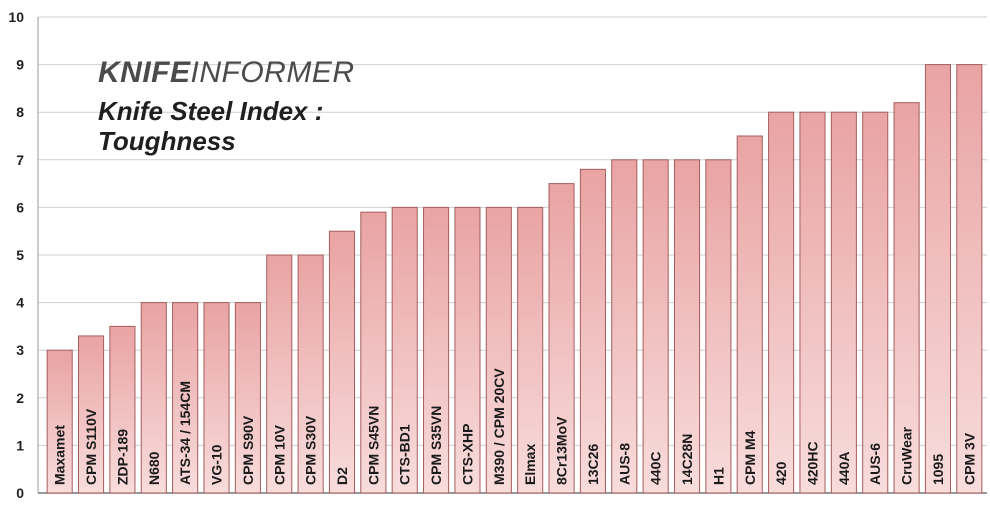  What do you see at coordinates (969, 458) in the screenshot?
I see `bar-label: CPM 3V` at bounding box center [969, 458].